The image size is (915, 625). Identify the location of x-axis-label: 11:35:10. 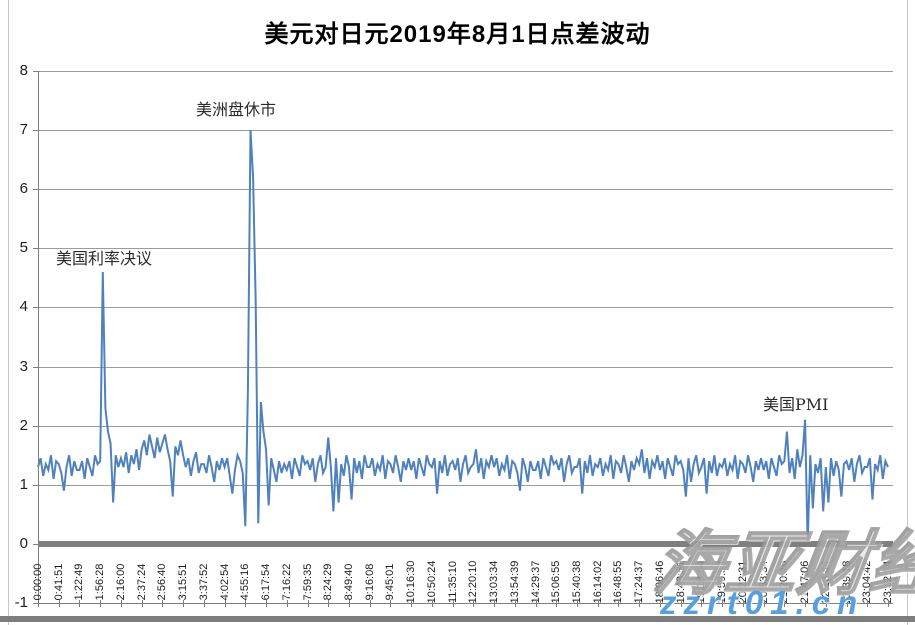
(452, 582).